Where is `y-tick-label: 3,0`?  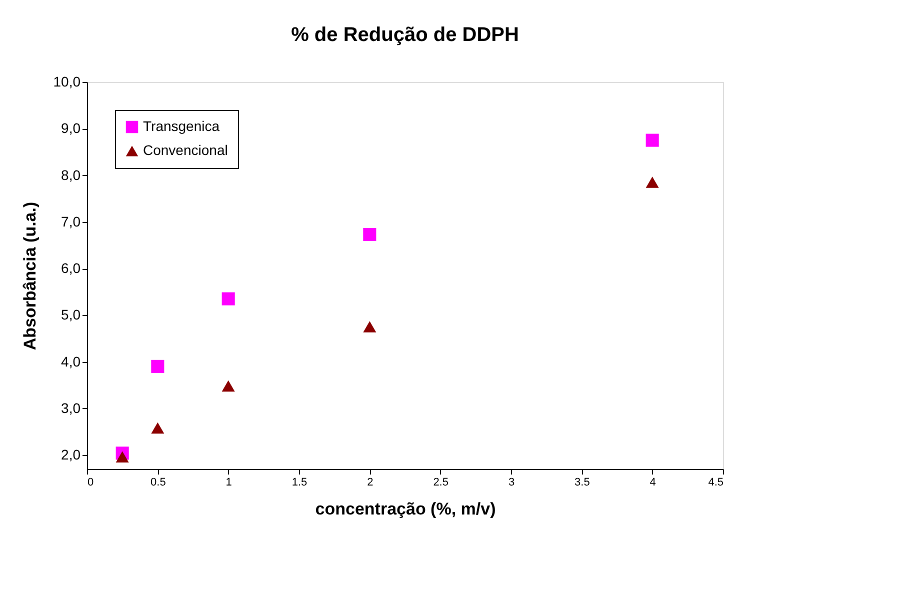
y-tick-label: 3,0 is located at coordinates (71, 408).